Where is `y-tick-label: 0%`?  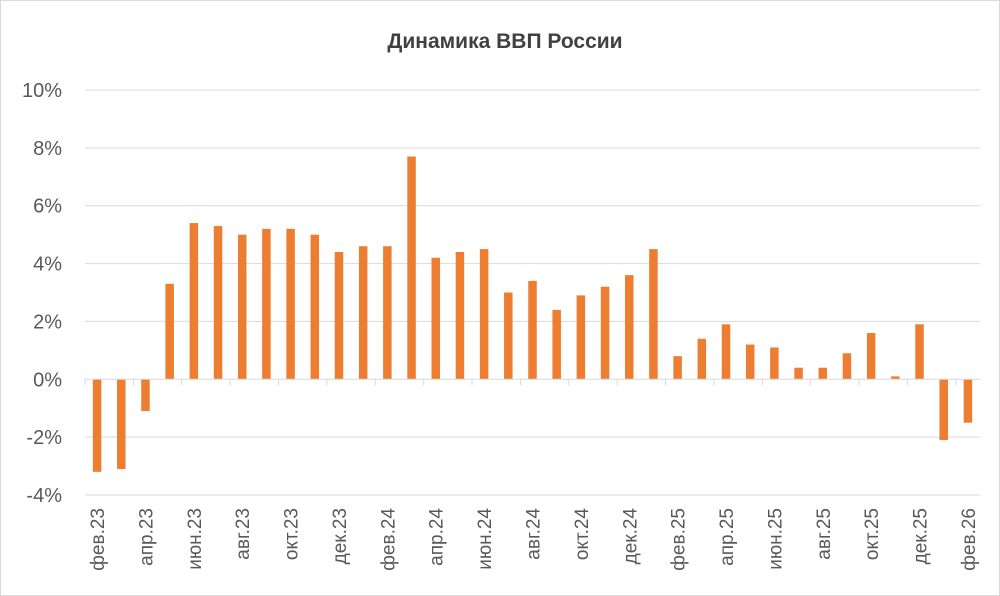 y-tick-label: 0% is located at coordinates (47, 380).